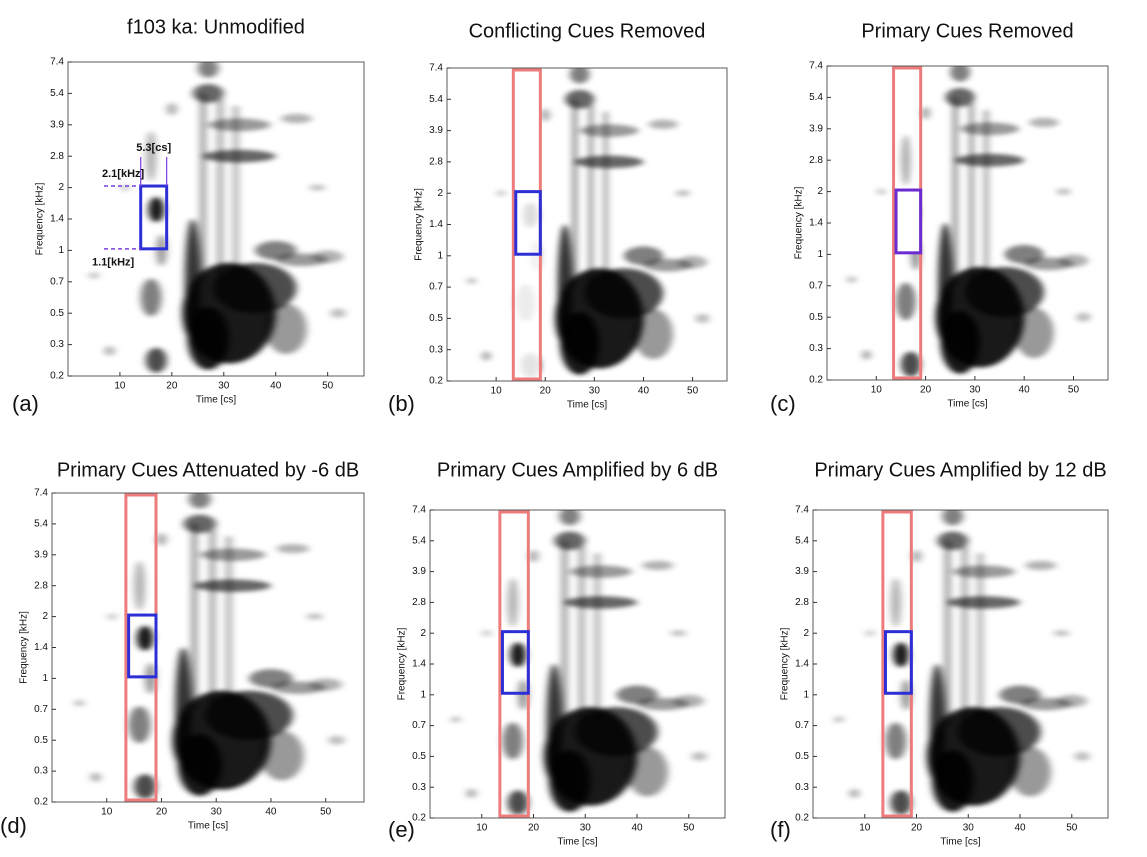  I want to click on panel-label: (e), so click(401, 829).